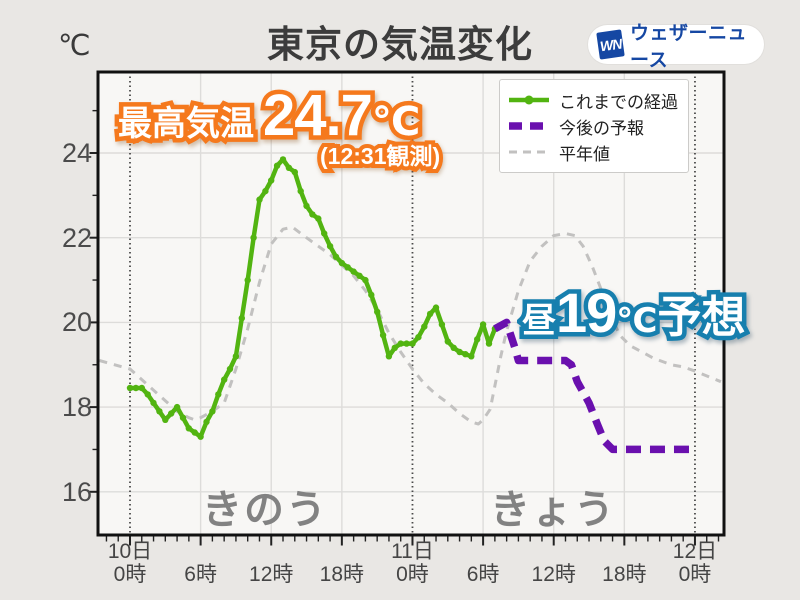 This screenshot has height=600, width=800. Describe the element at coordinates (689, 46) in the screenshot. I see `weathernews-logo-text: ウェザーニュース` at that location.